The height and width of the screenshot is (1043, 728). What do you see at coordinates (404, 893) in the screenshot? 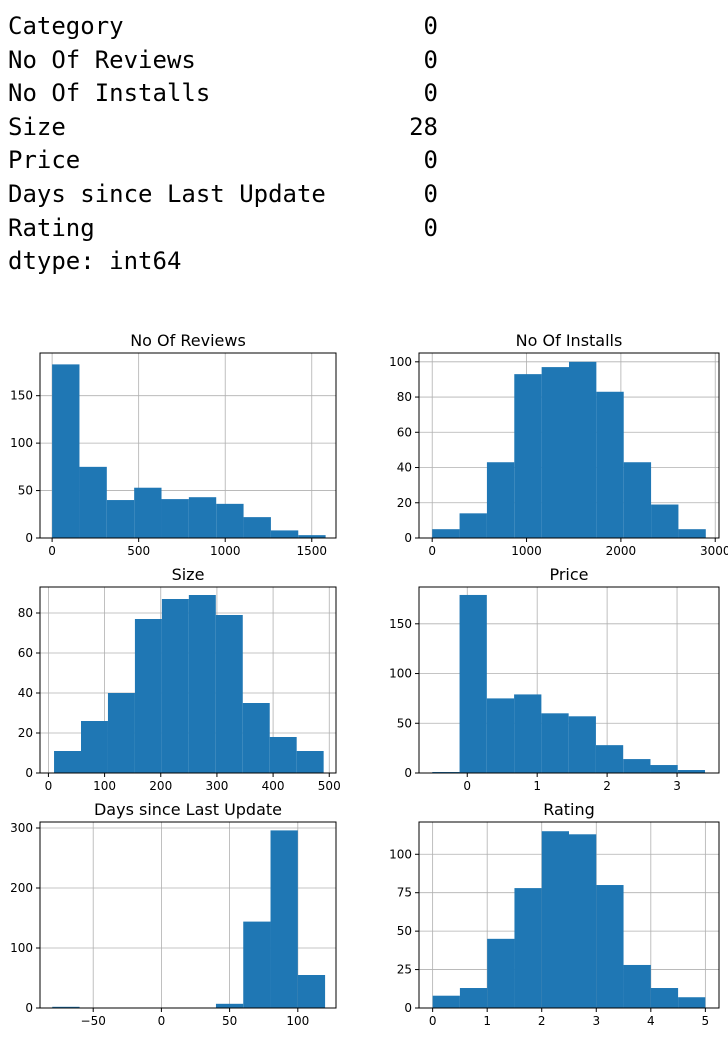
I see `y-tick-label: 75` at bounding box center [404, 893].